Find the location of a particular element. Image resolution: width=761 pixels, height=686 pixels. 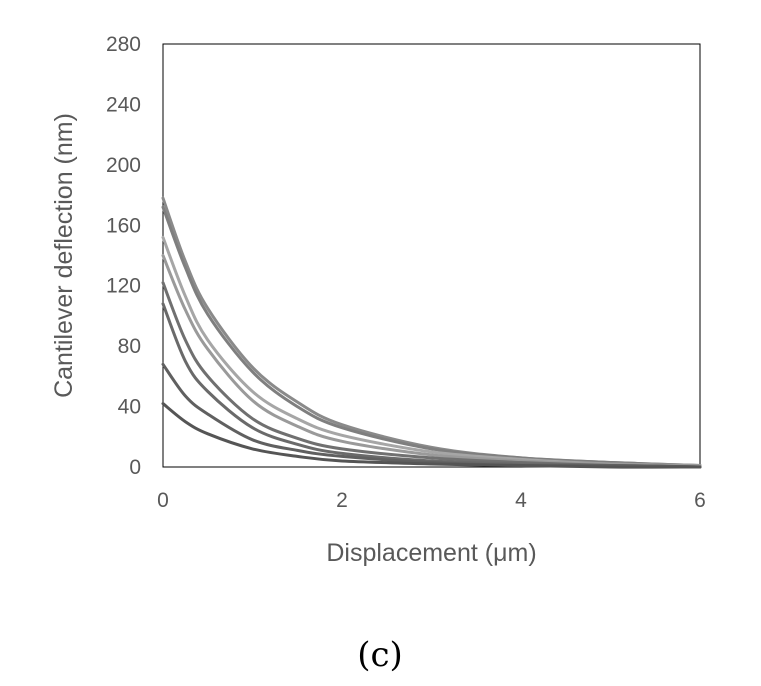

panel-label: (c) is located at coordinates (380, 655).